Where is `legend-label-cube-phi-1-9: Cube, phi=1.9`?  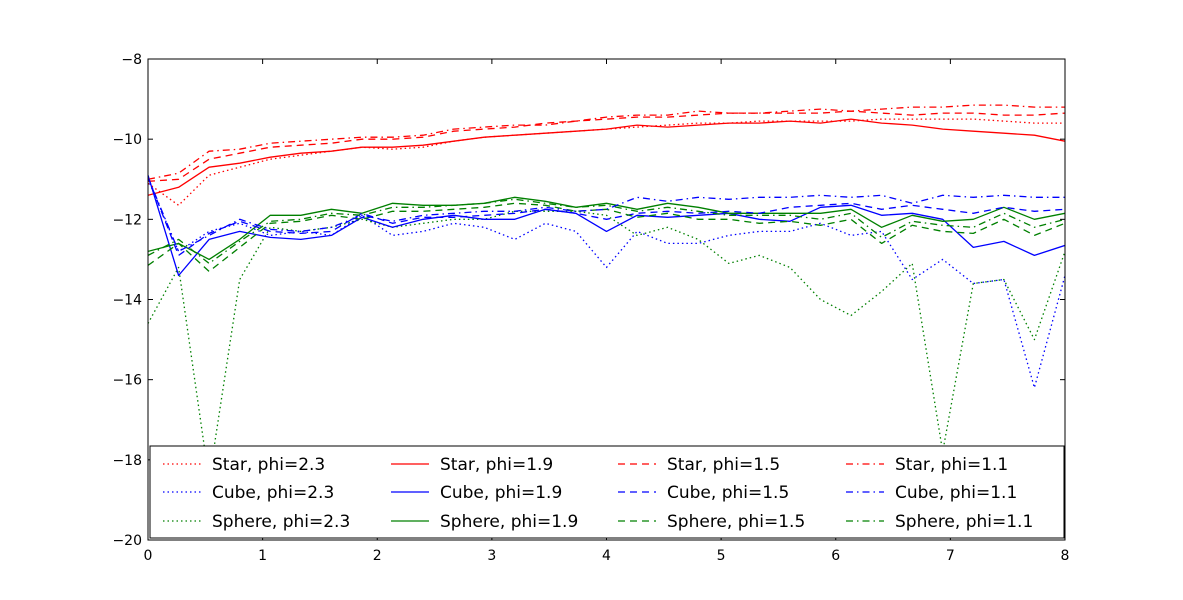 legend-label-cube-phi-1-9: Cube, phi=1.9 is located at coordinates (501, 493).